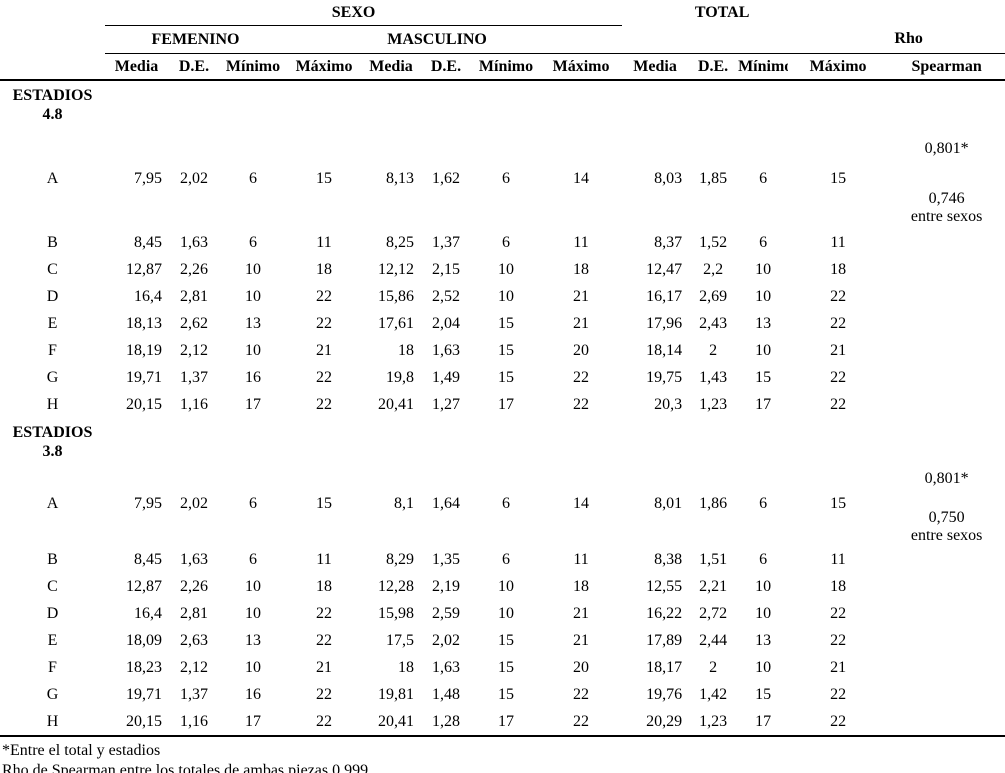 This screenshot has height=773, width=1005. I want to click on masculino-de-value: 1,64, so click(446, 503).